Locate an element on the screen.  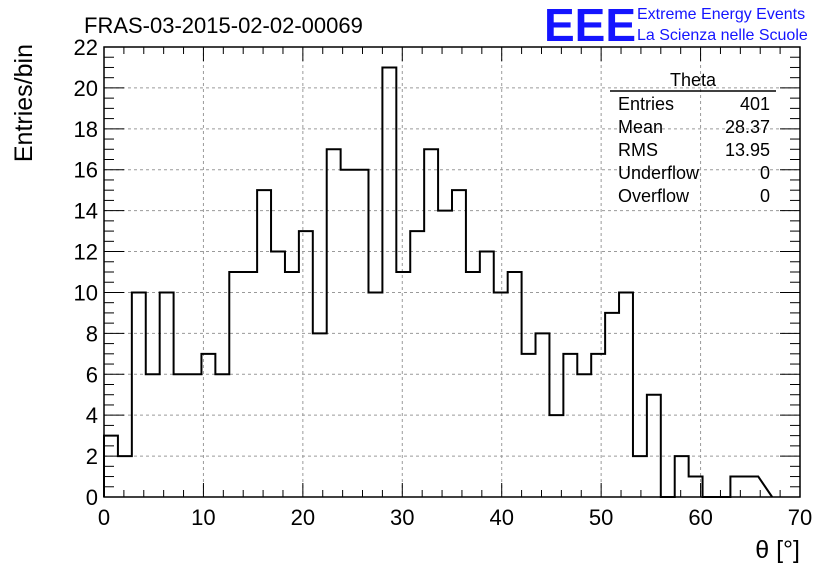
y-tick-label: 22 is located at coordinates (86, 47).